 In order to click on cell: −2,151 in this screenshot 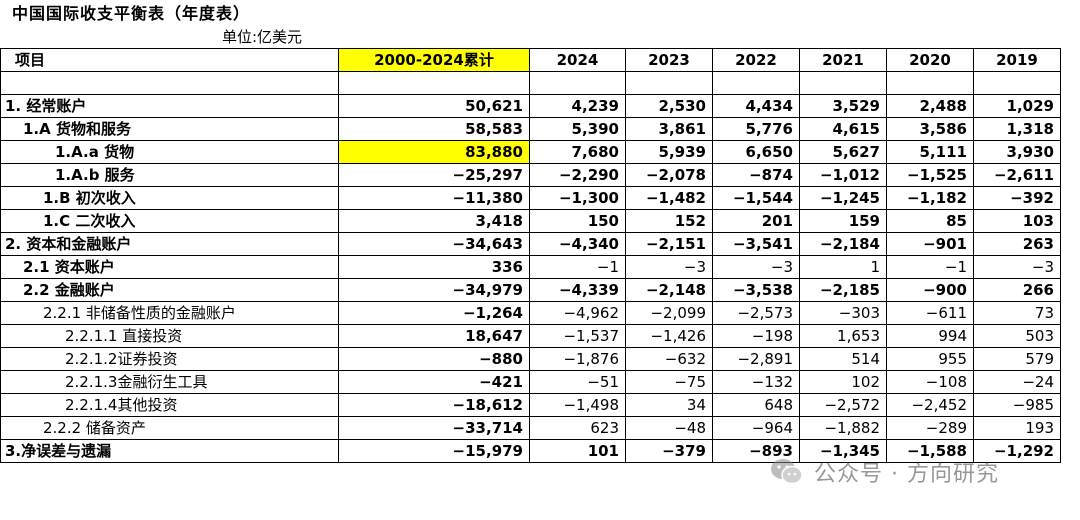, I will do `click(669, 244)`.